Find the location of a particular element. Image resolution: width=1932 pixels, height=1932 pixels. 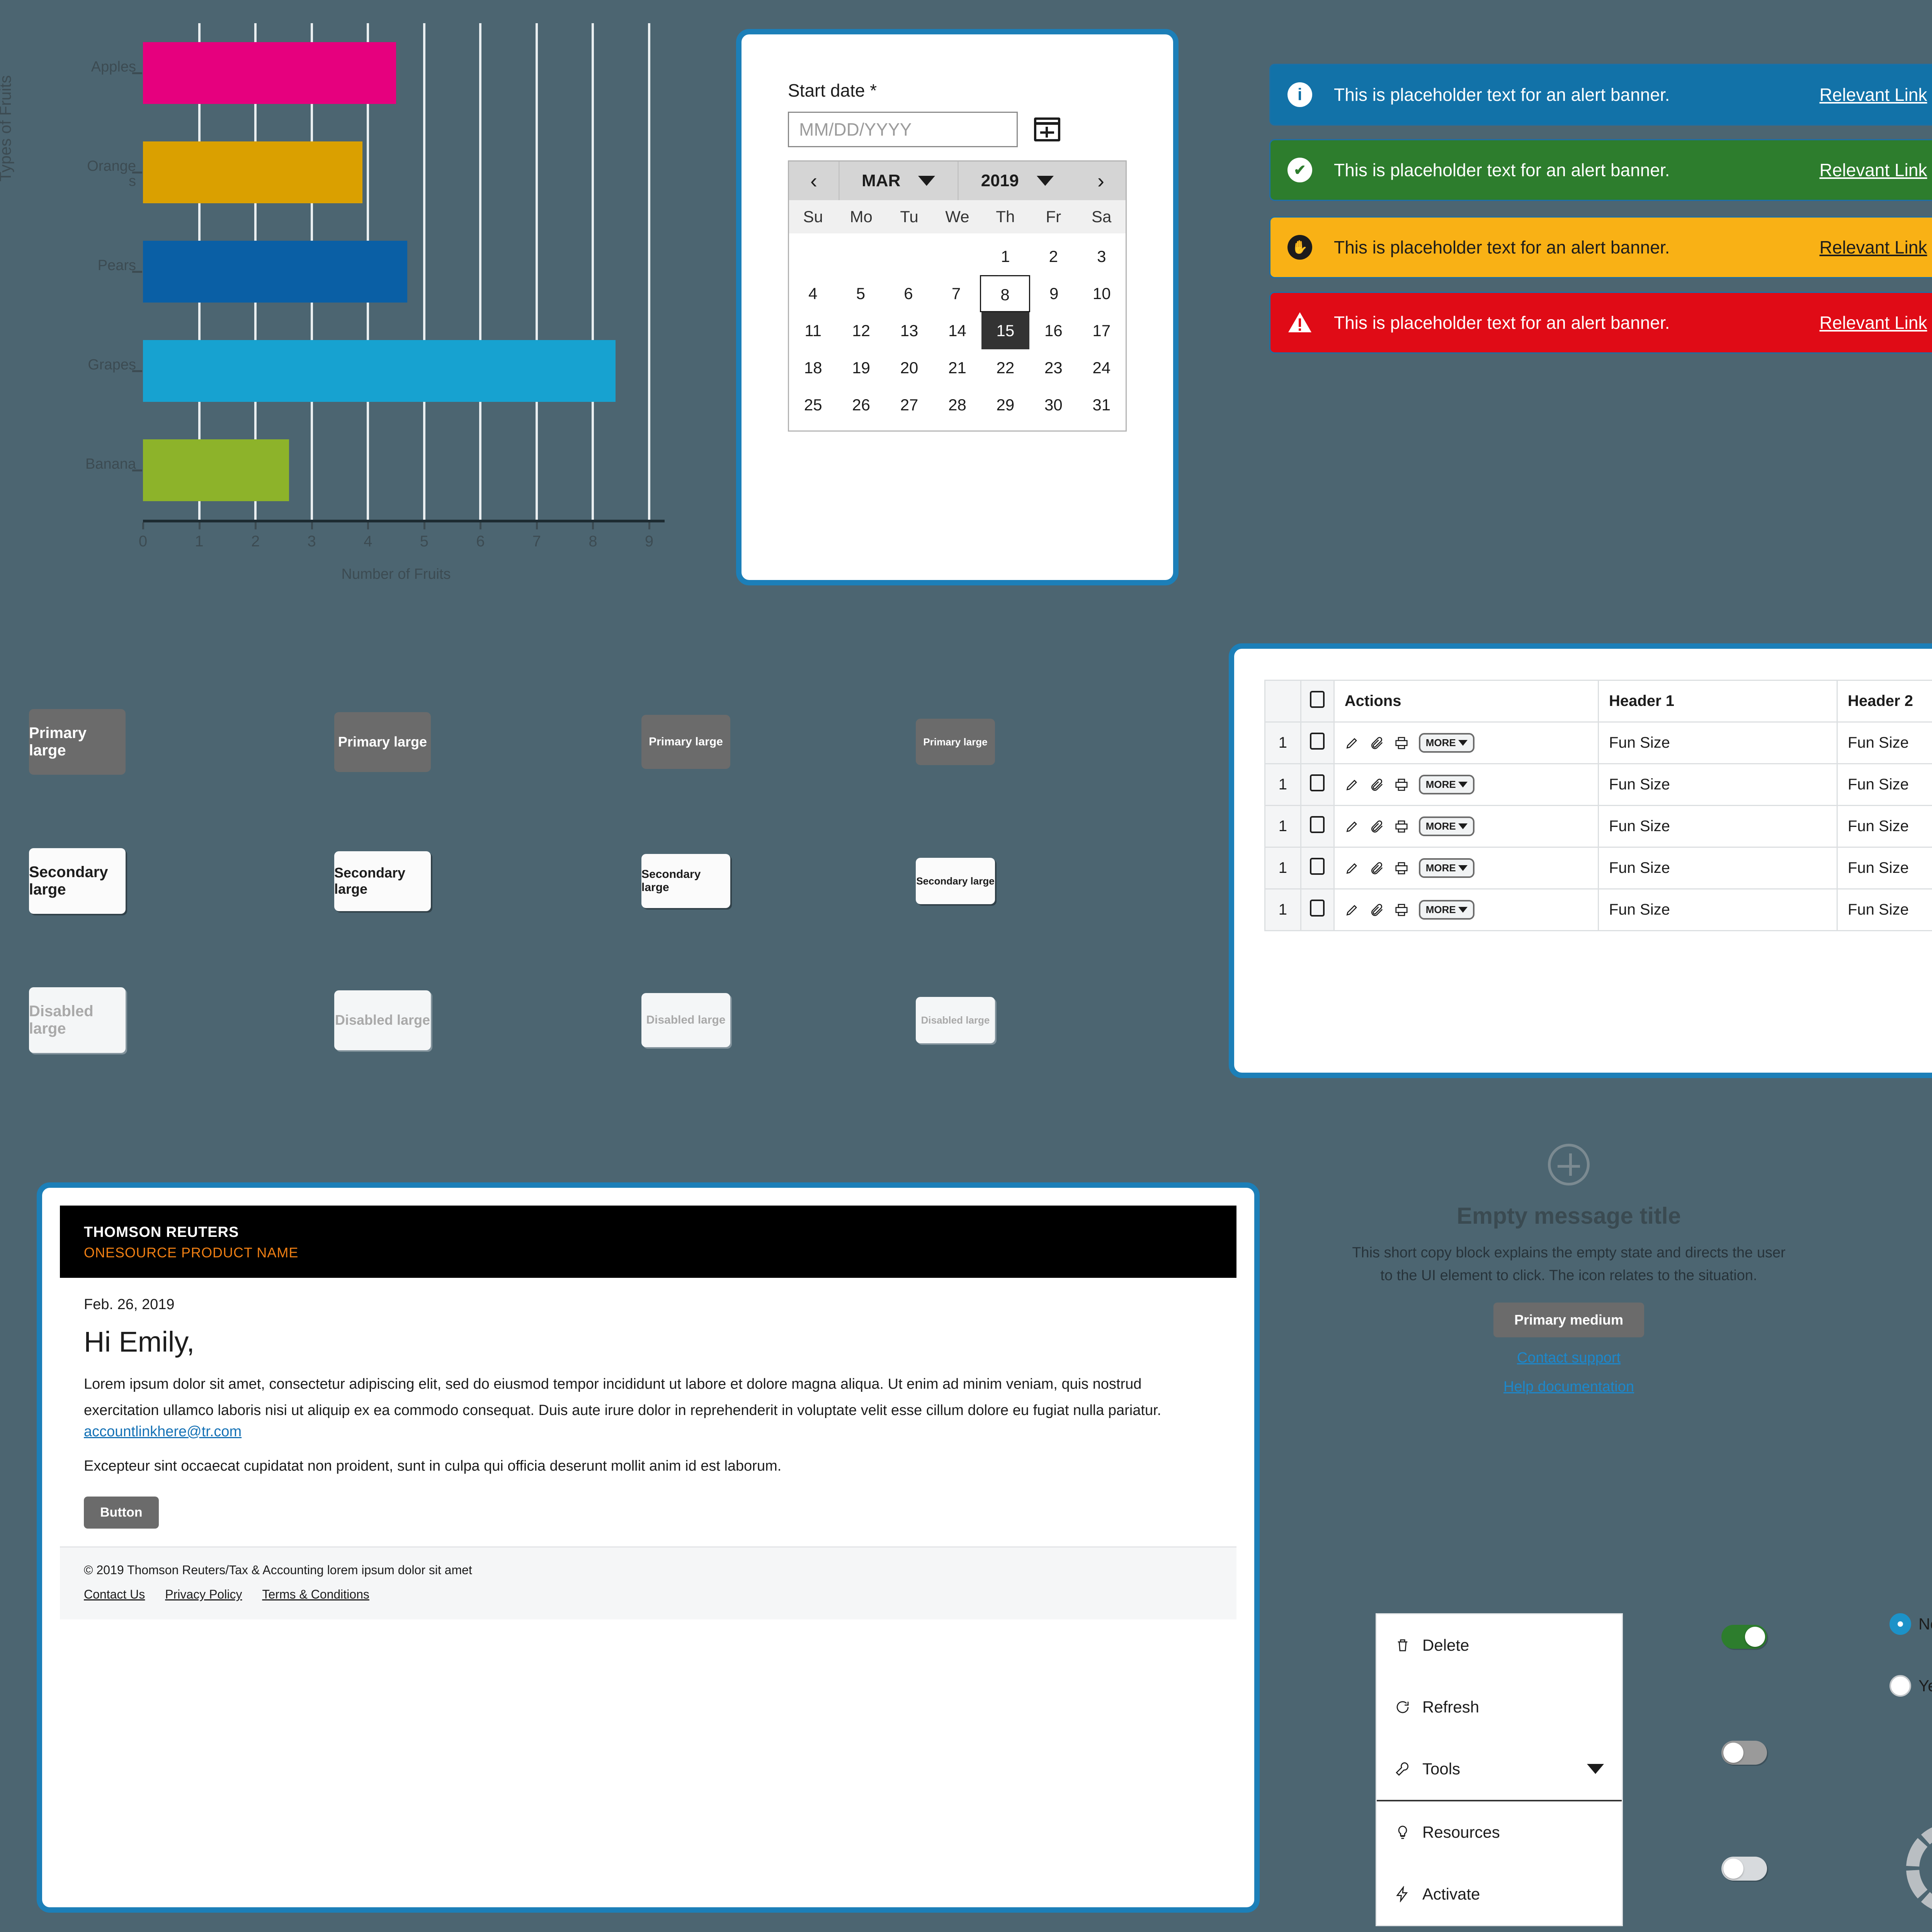

calendar-day-12: 12 is located at coordinates (861, 330).